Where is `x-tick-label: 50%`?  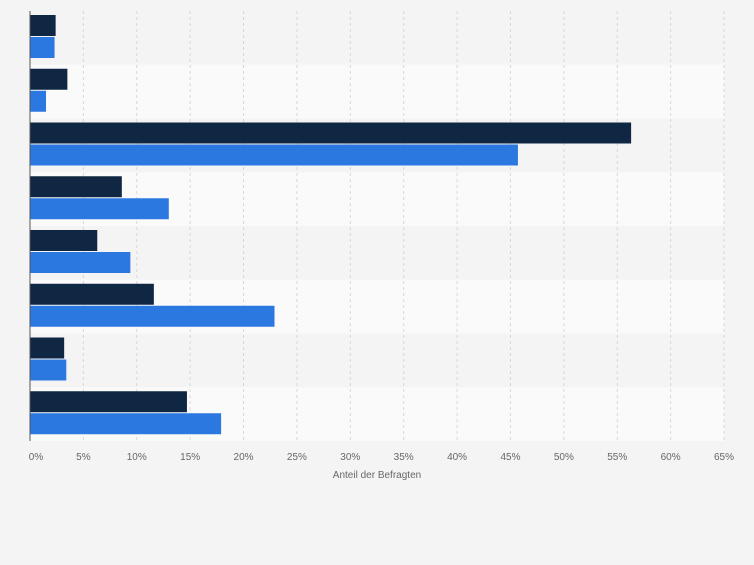
x-tick-label: 50% is located at coordinates (564, 457).